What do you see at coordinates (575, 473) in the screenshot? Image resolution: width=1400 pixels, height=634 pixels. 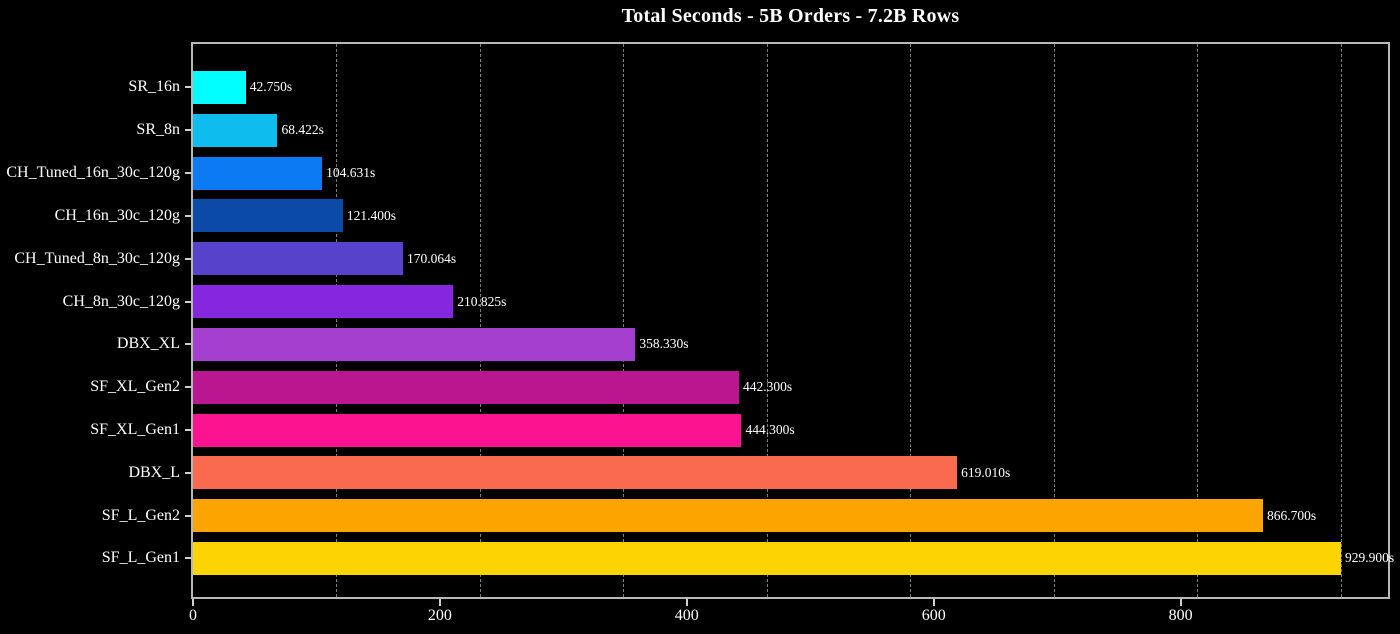 I see `bar-DBX_L` at bounding box center [575, 473].